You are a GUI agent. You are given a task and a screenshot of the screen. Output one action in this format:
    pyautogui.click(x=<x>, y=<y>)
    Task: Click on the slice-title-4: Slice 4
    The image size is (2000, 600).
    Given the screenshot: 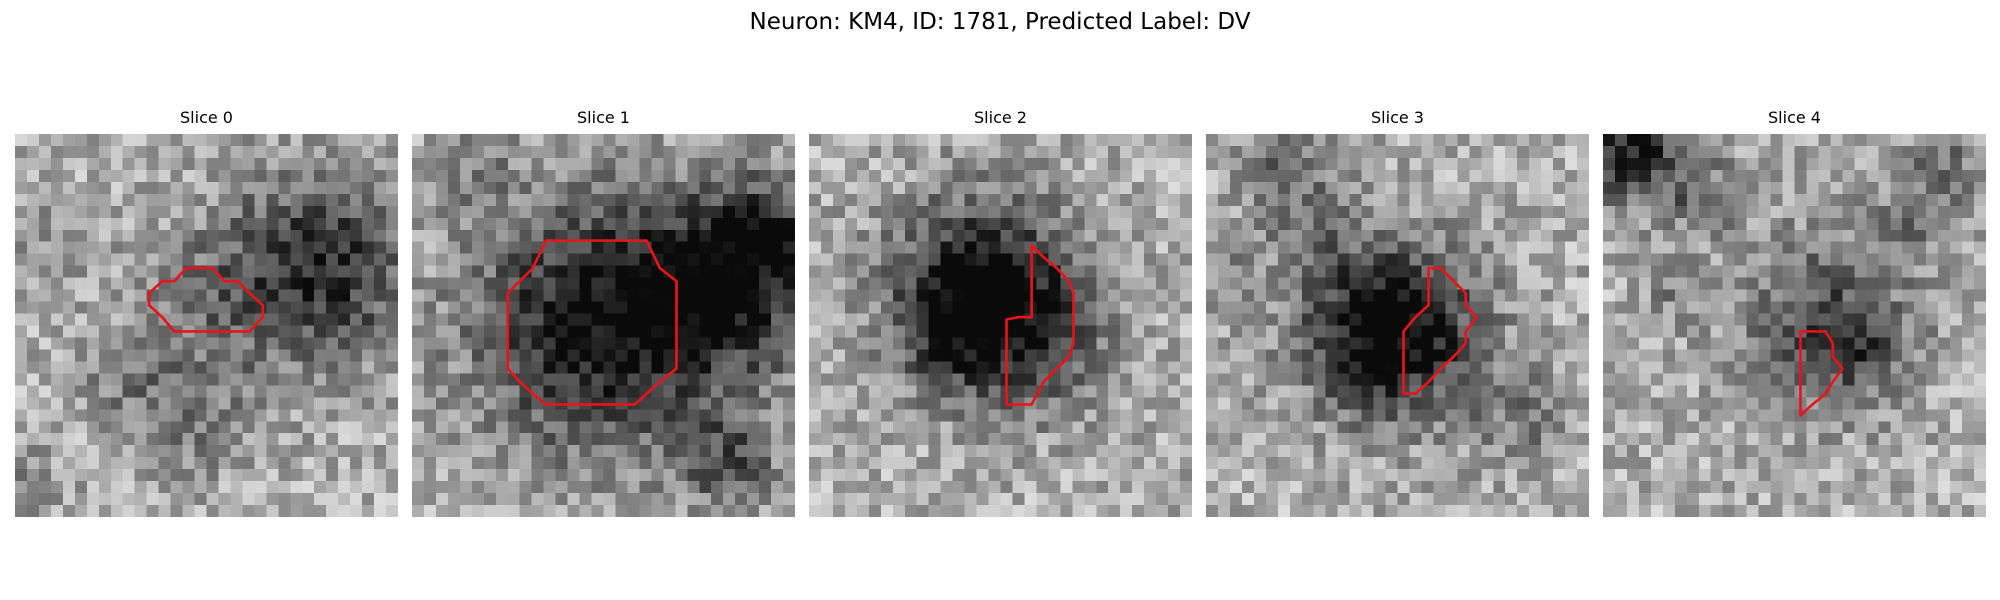 What is the action you would take?
    pyautogui.click(x=1794, y=117)
    